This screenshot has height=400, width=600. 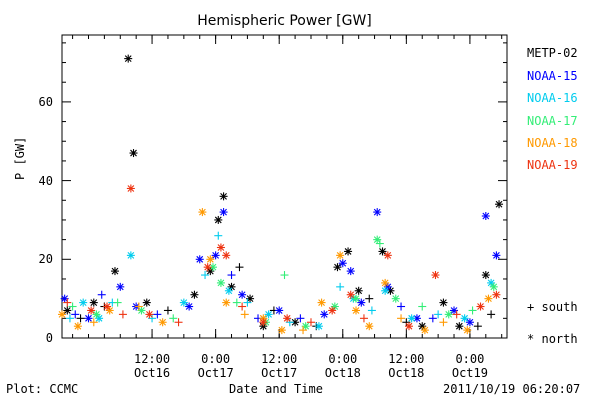 I want to click on chart-title: Hemispheric Power [GW], so click(x=284, y=21).